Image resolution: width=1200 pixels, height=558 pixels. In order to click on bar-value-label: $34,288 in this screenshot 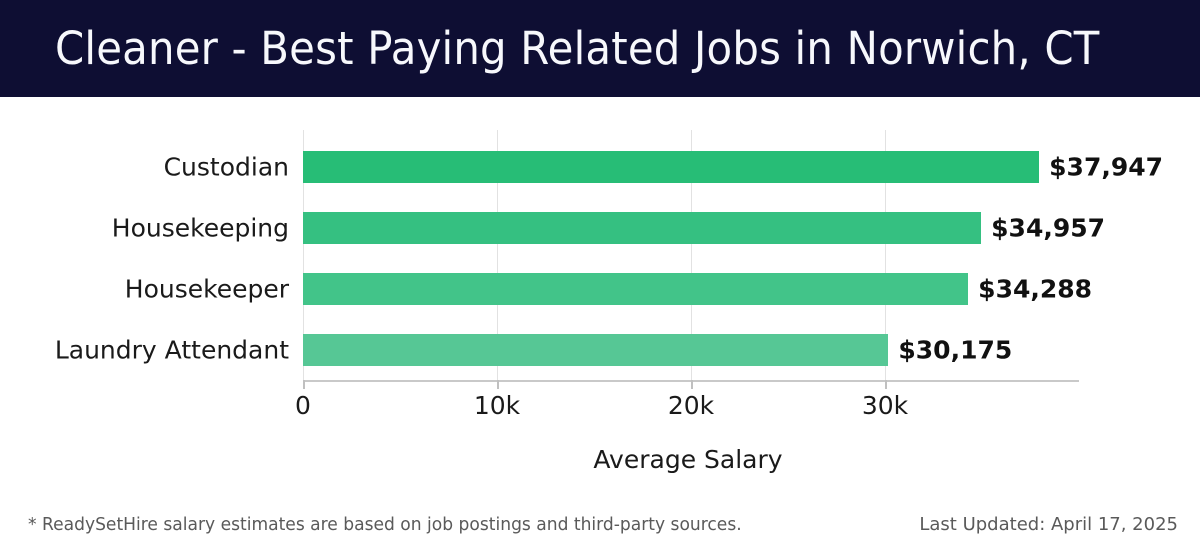, I will do `click(1035, 289)`.